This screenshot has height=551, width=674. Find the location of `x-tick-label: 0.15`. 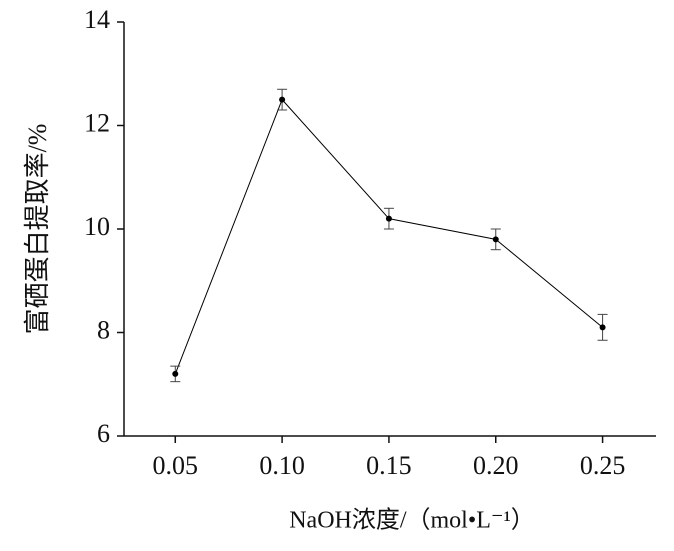

x-tick-label: 0.15 is located at coordinates (389, 465).